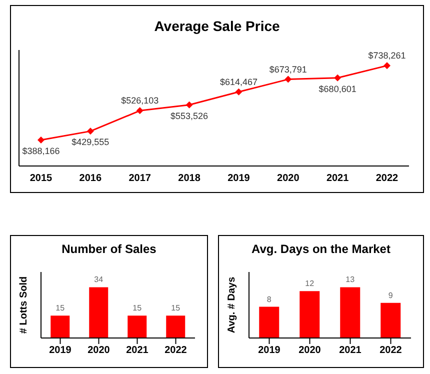 The image size is (430, 374). Describe the element at coordinates (41, 178) in the screenshot. I see `x-tick-label: 2015` at that location.